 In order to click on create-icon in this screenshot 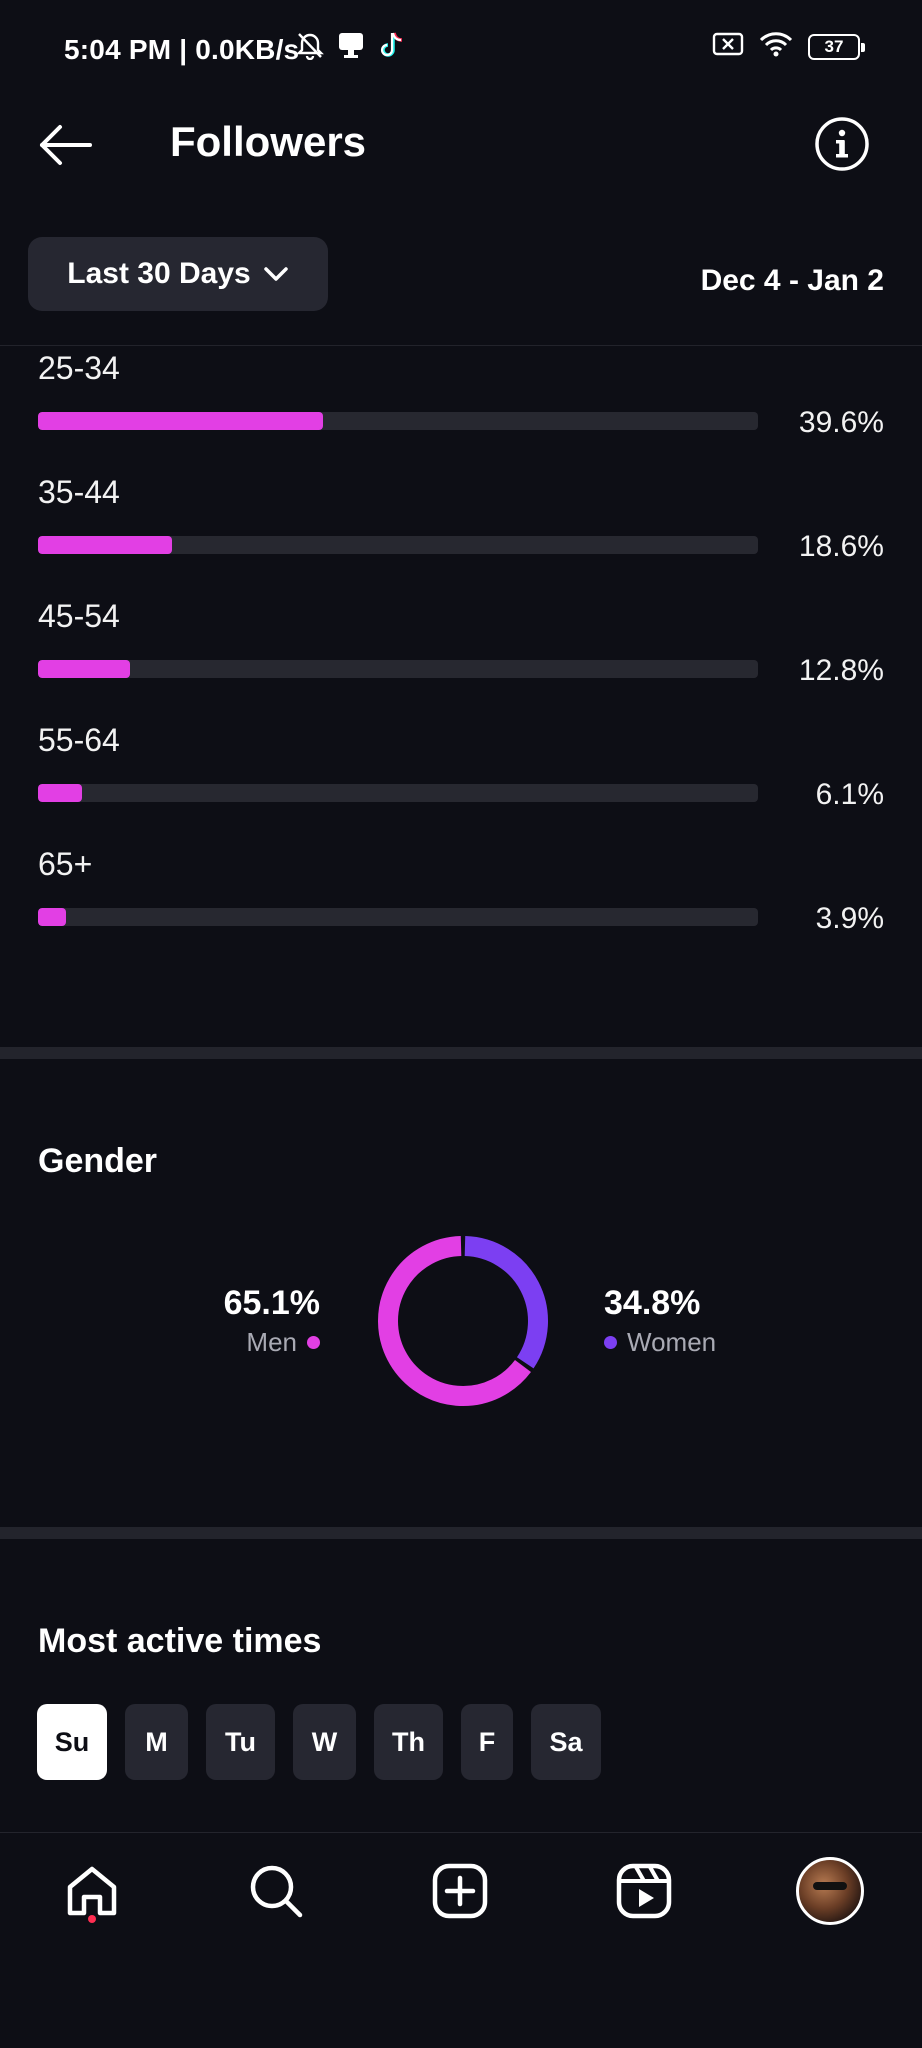, I will do `click(460, 1891)`.